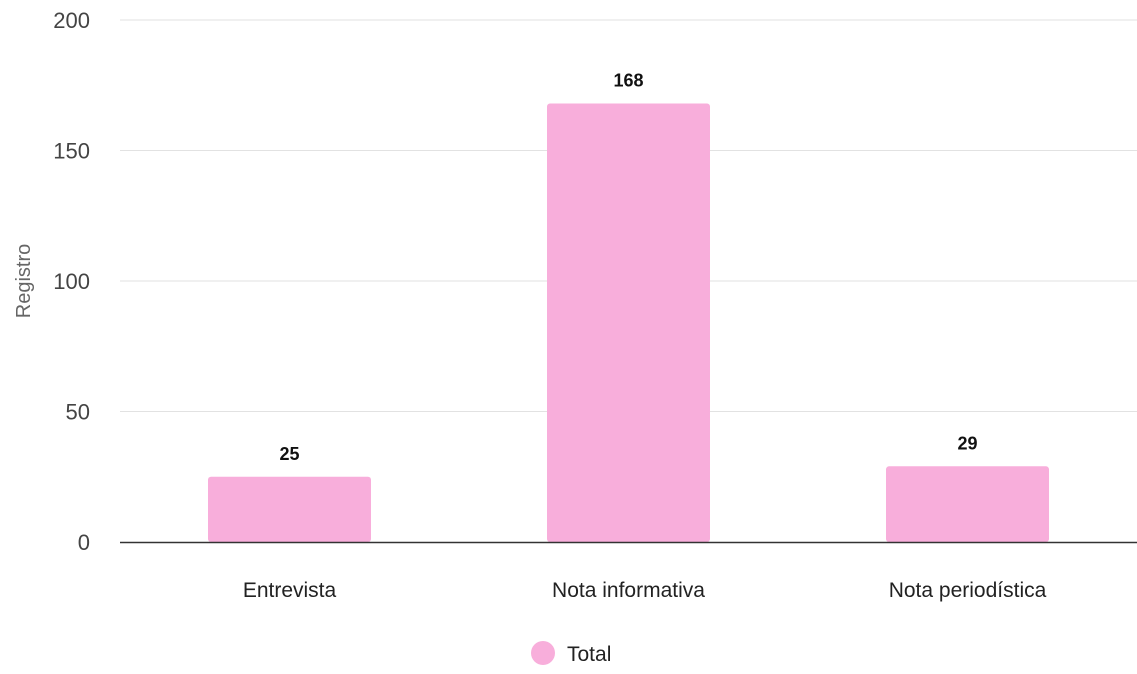 This screenshot has width=1137, height=674. What do you see at coordinates (78, 412) in the screenshot?
I see `y-tick-label-50: 50` at bounding box center [78, 412].